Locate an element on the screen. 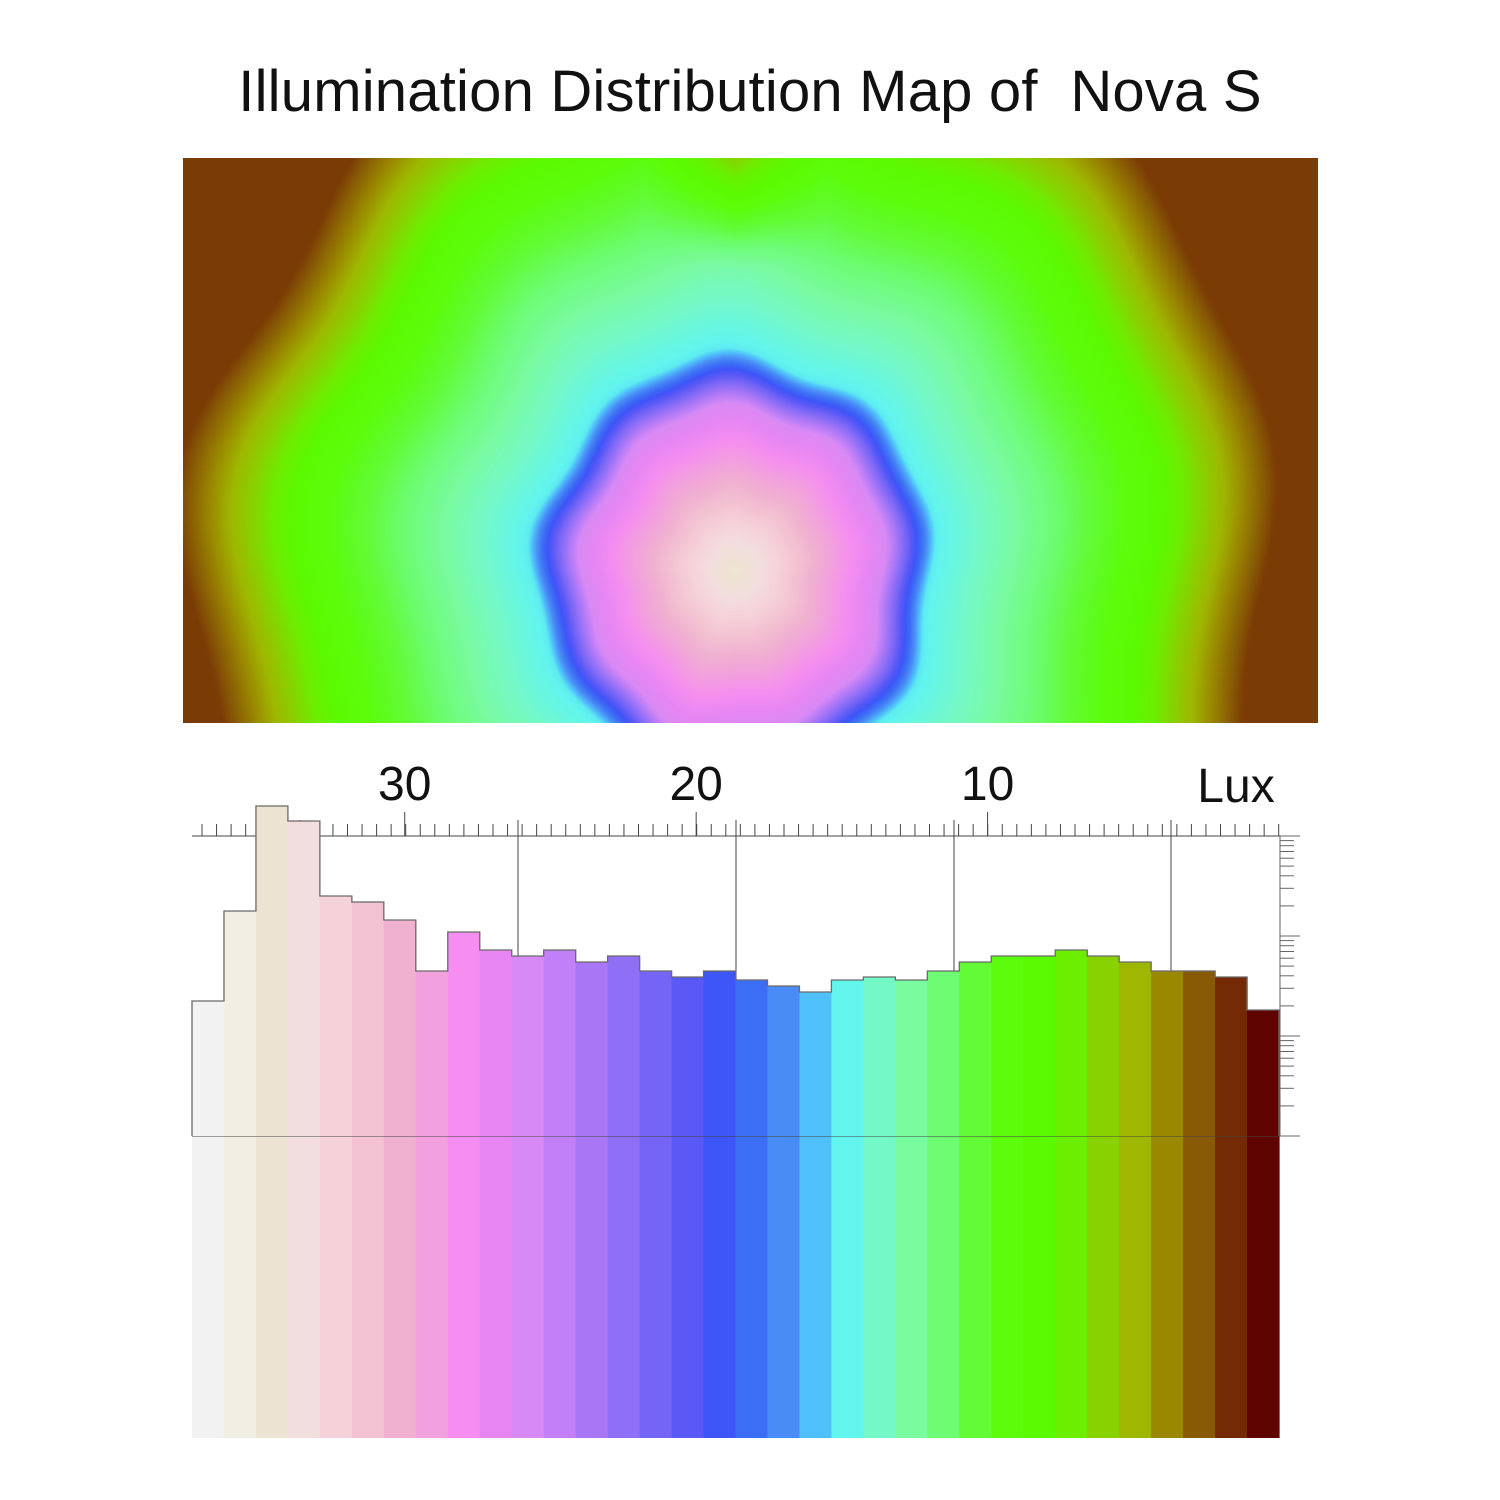 Image resolution: width=1500 pixels, height=1500 pixels. x-axis-labels: 30 20 10 is located at coordinates (696, 784).